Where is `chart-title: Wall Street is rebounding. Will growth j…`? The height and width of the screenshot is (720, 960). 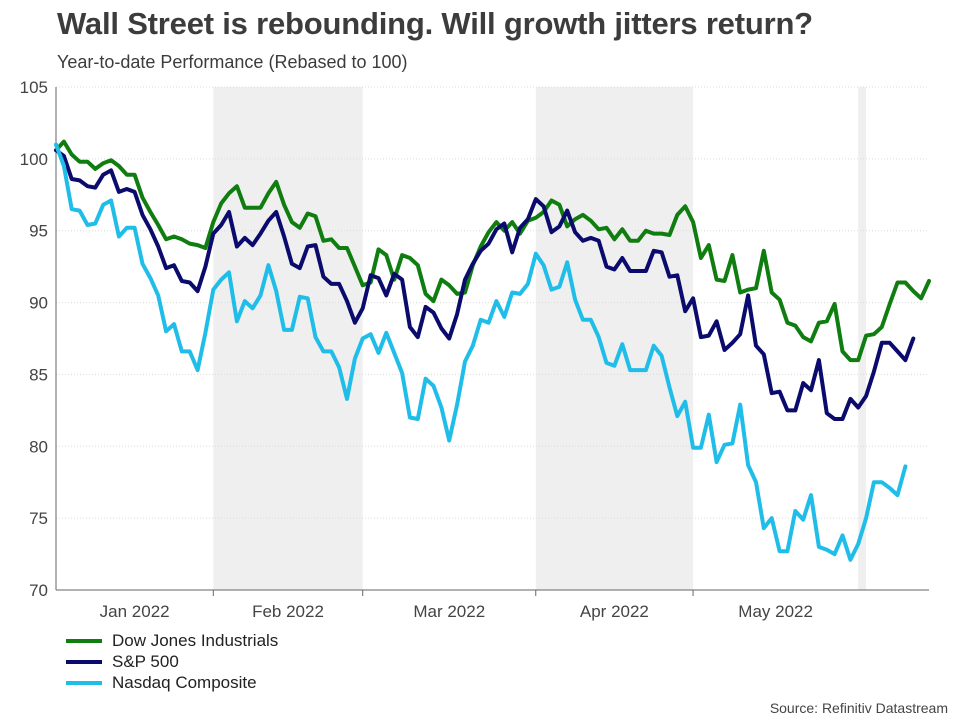
chart-title: Wall Street is rebounding. Will growth j… is located at coordinates (435, 23).